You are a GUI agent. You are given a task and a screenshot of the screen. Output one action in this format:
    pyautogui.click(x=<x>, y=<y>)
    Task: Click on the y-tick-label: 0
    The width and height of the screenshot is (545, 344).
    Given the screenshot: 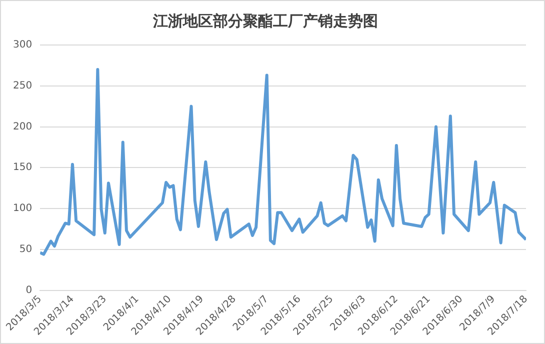 What is the action you would take?
    pyautogui.click(x=29, y=290)
    